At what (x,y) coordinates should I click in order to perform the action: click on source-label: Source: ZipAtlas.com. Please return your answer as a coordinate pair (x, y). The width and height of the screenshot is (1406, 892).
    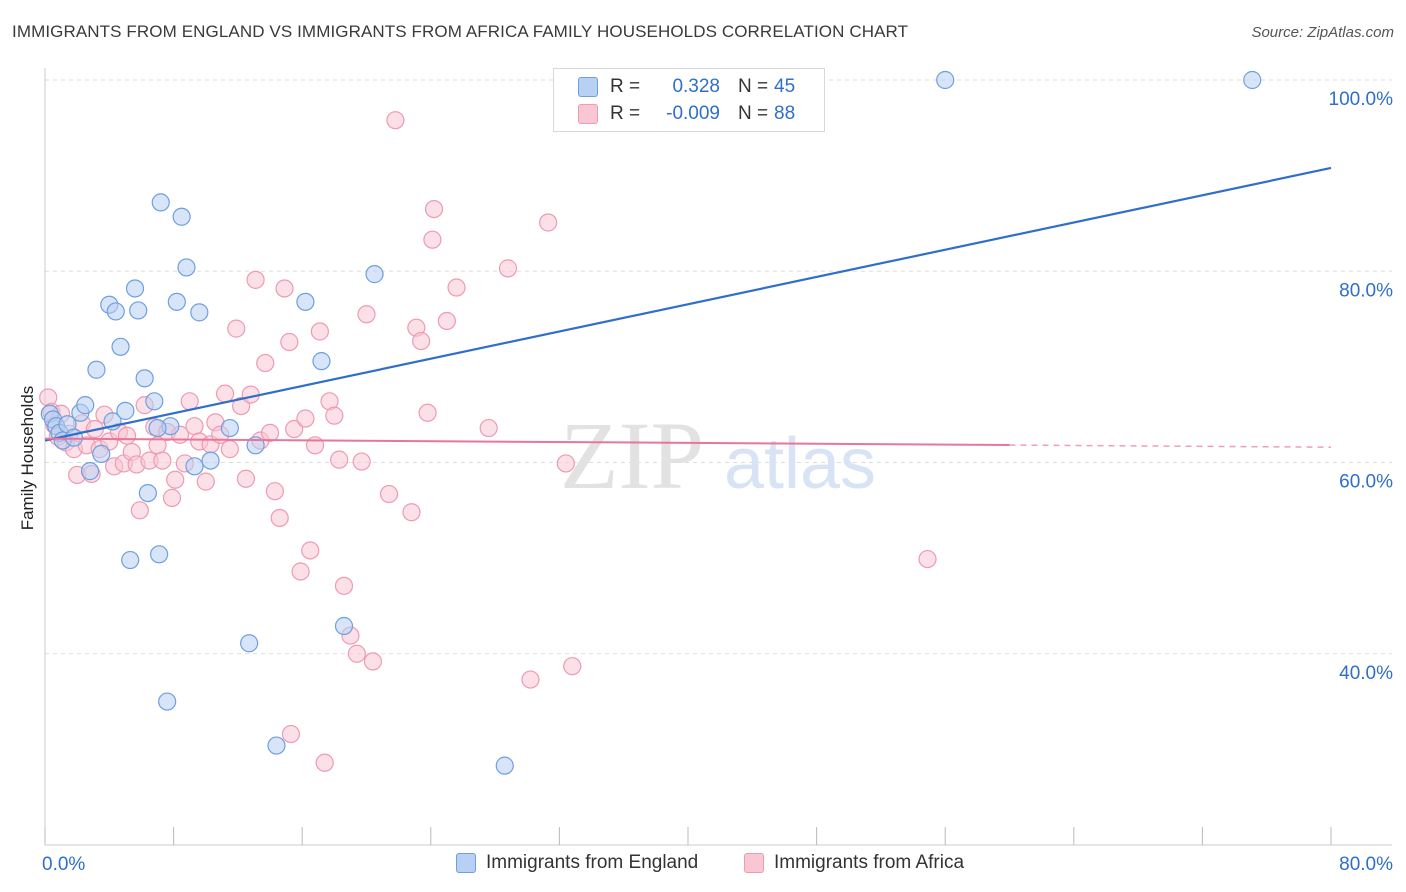
    Looking at the image, I should click on (1322, 32).